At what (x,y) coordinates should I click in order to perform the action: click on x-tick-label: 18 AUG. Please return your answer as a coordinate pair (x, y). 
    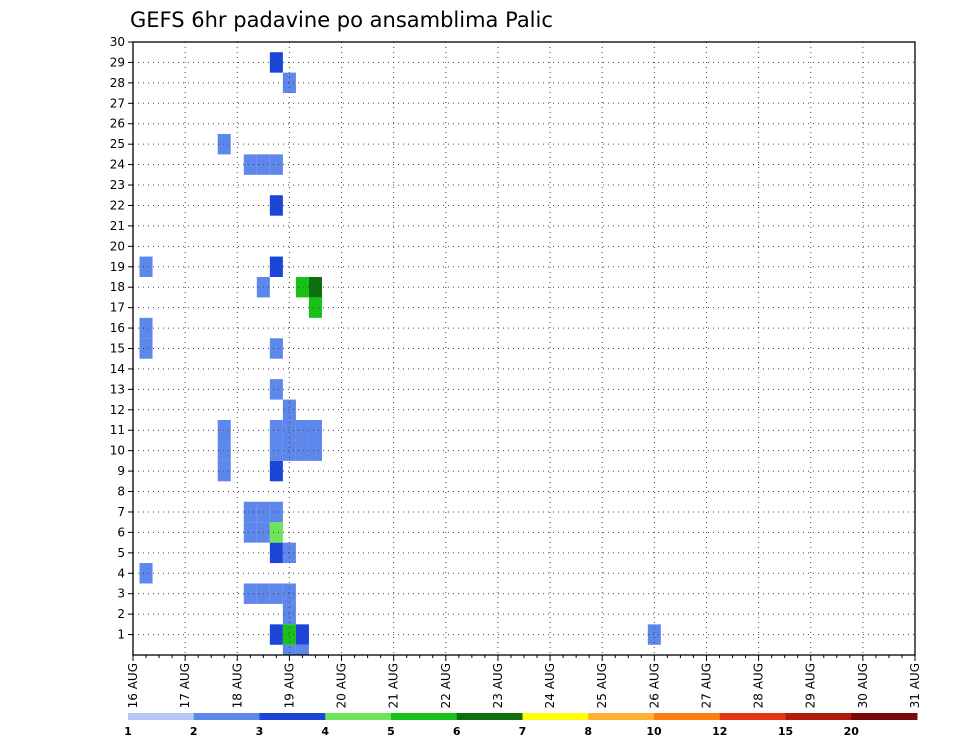
    Looking at the image, I should click on (237, 685).